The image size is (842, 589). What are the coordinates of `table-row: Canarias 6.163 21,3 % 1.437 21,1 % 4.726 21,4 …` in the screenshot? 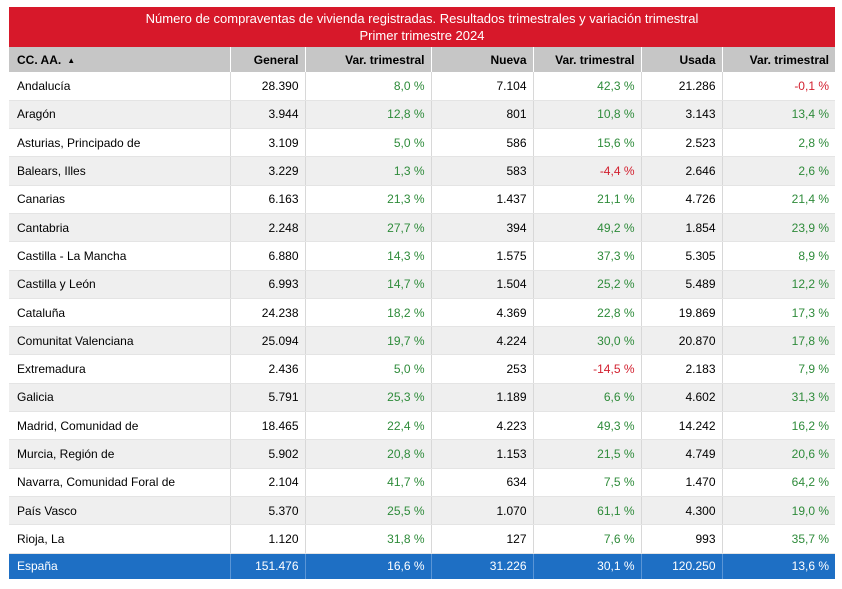 It's located at (422, 199).